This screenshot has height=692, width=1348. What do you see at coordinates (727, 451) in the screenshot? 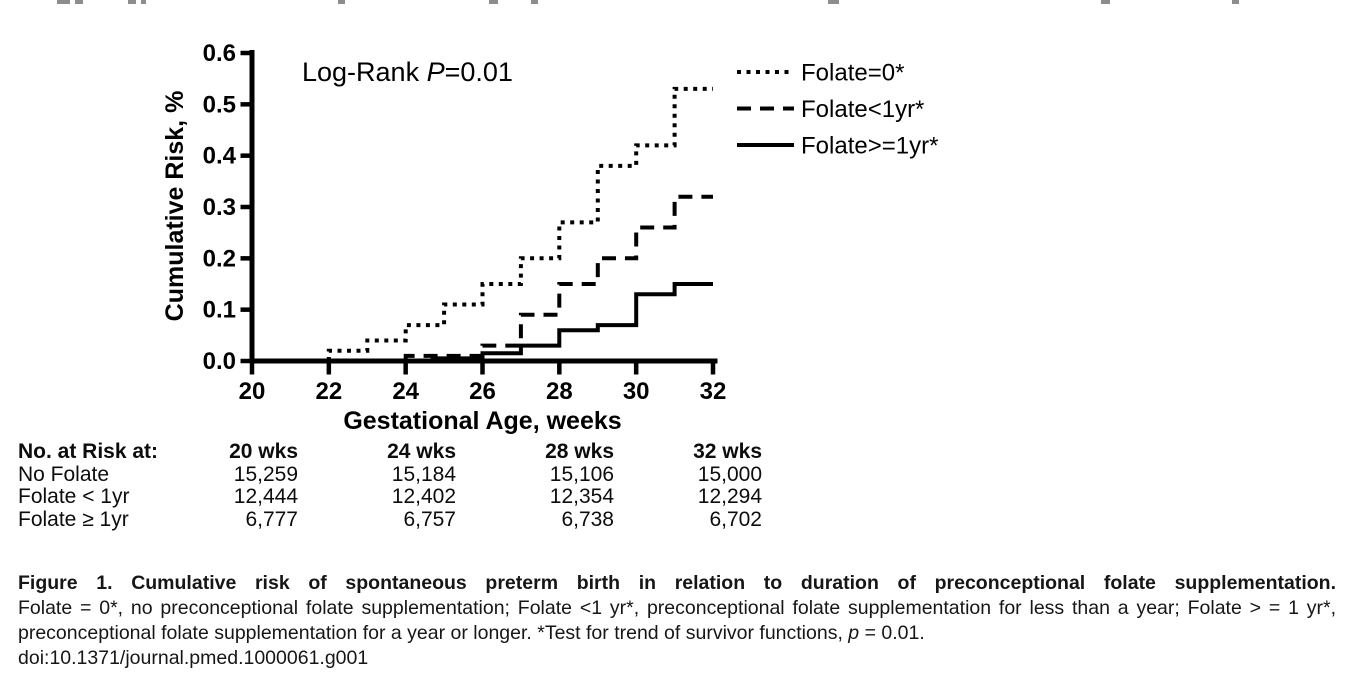
I see `risk-col-header-32wks: 32 wks` at bounding box center [727, 451].